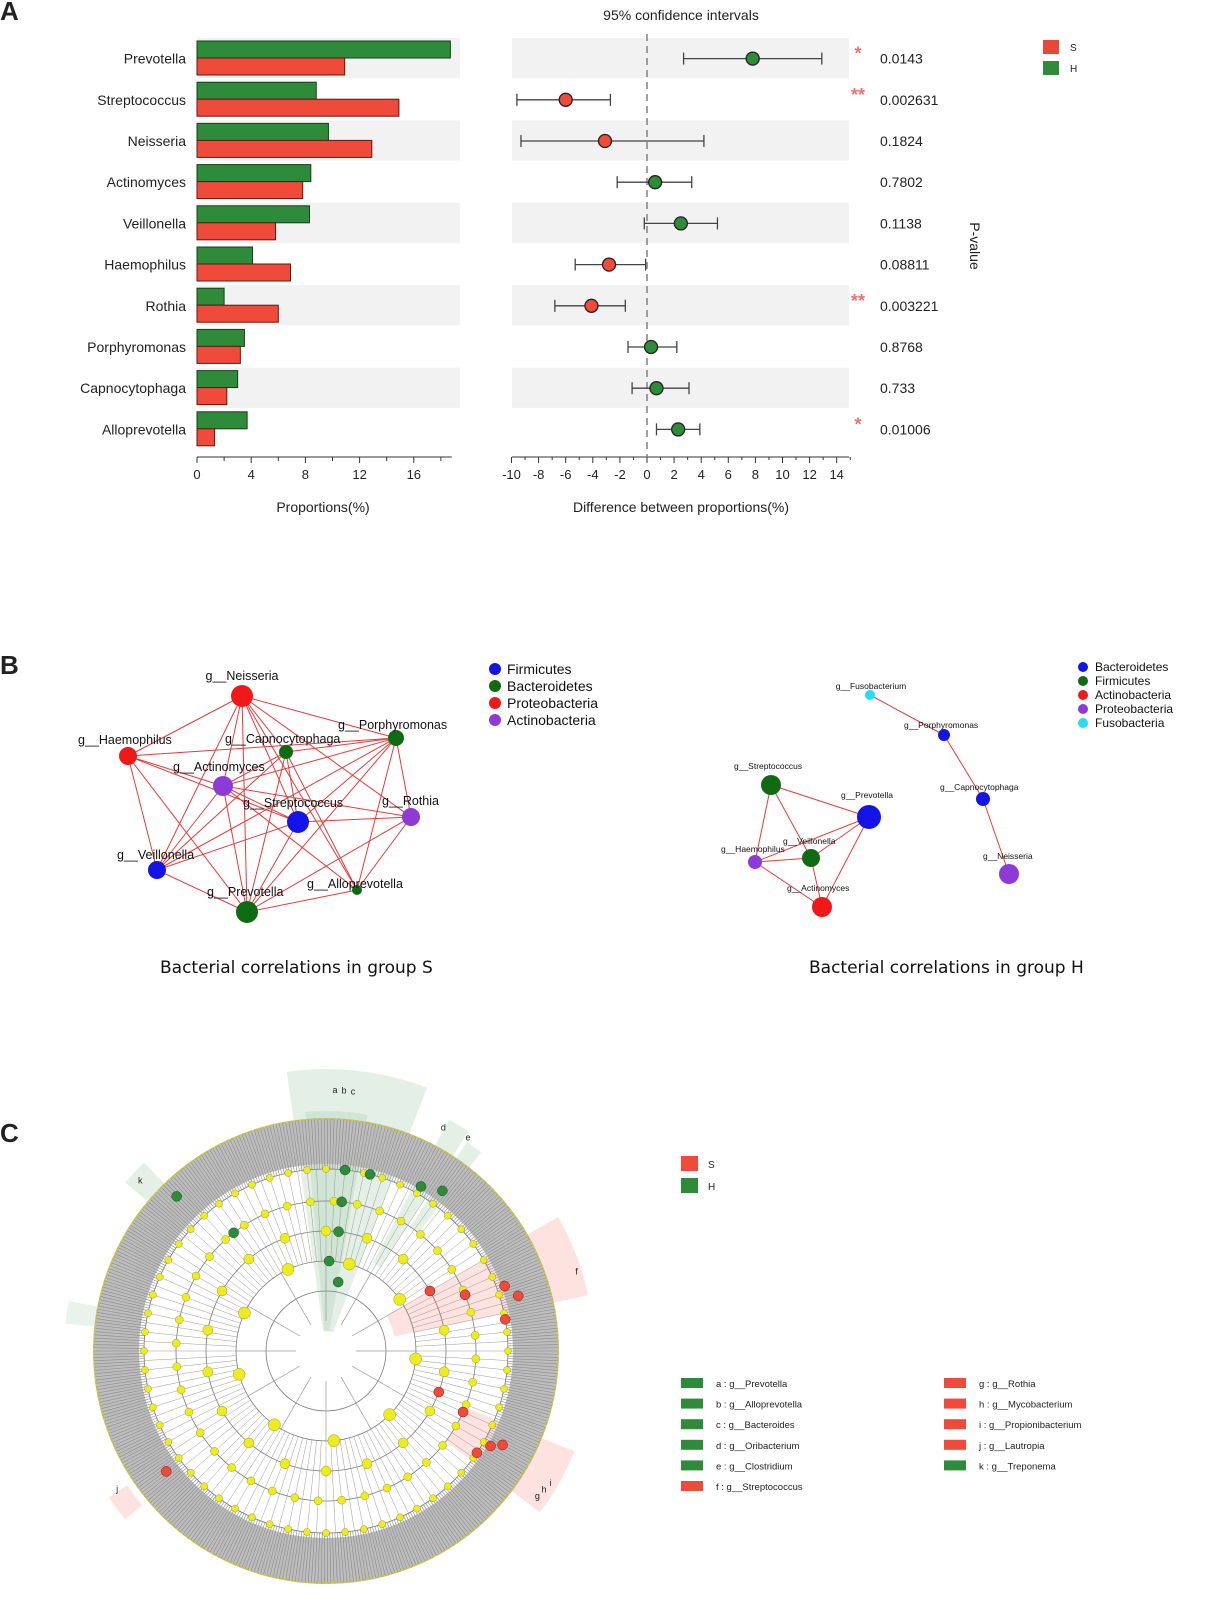 Image resolution: width=1217 pixels, height=1621 pixels. What do you see at coordinates (155, 855) in the screenshot?
I see `network-s-node-label: g__Veillonella` at bounding box center [155, 855].